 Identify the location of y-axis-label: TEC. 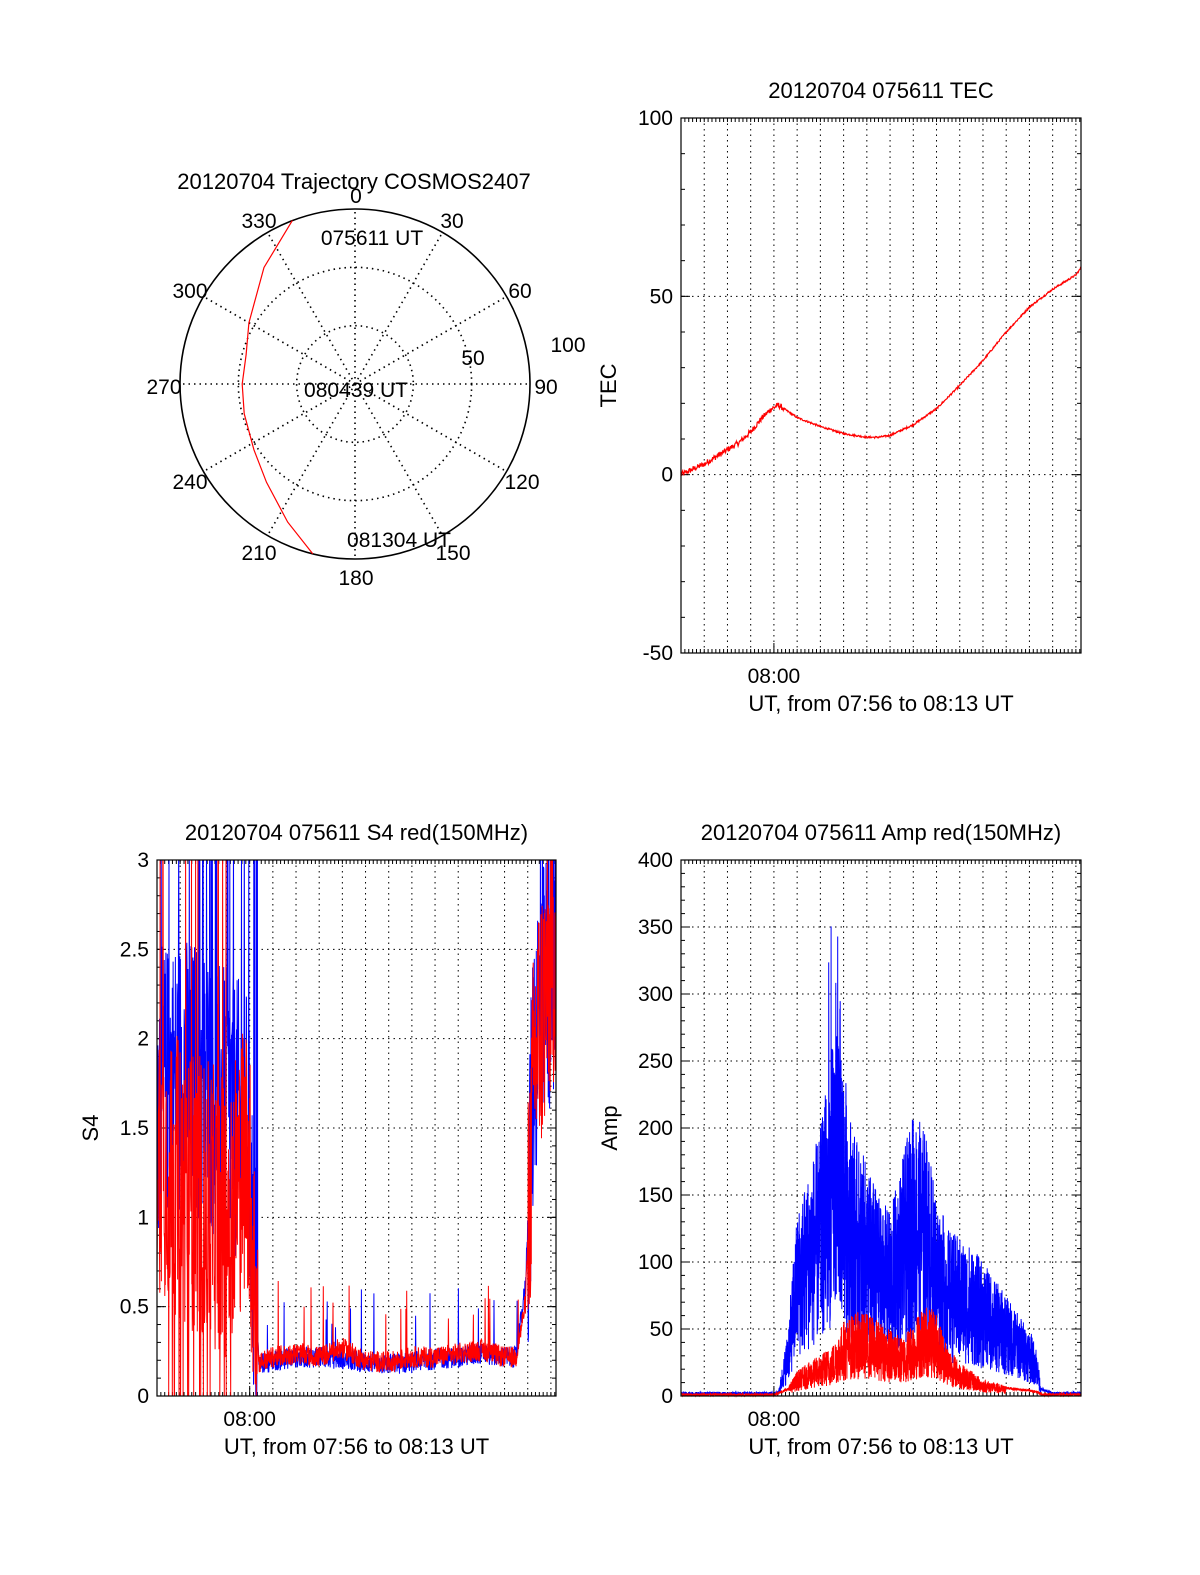
(608, 385).